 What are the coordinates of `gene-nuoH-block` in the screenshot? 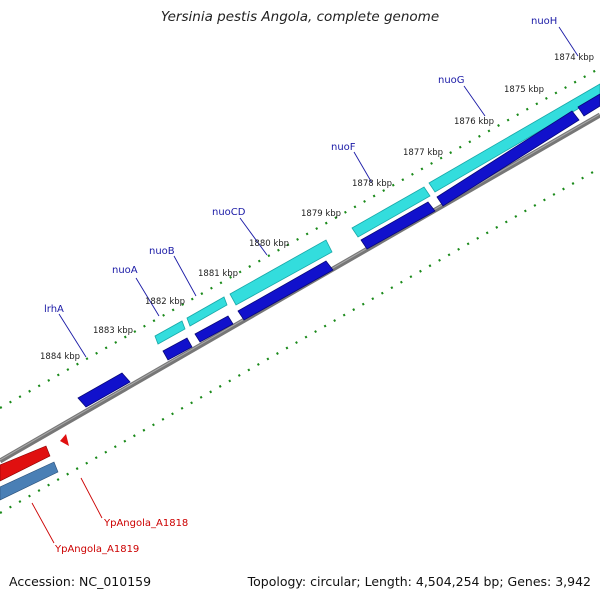 It's located at (588, 105).